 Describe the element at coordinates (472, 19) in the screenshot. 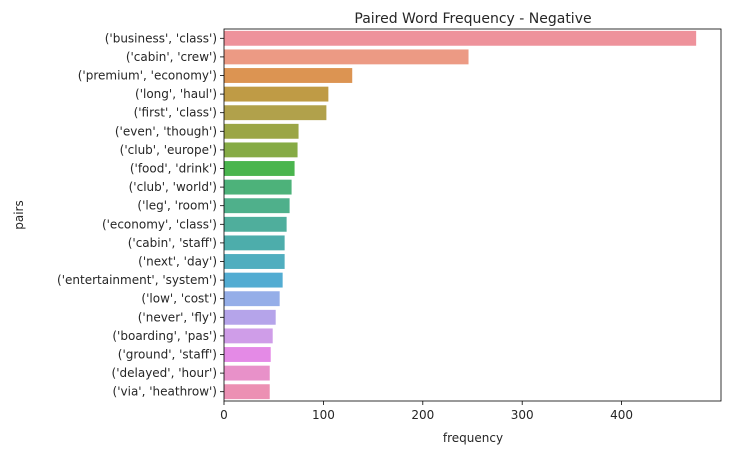

I see `chart-title: Paired Word Frequency - Negative` at that location.